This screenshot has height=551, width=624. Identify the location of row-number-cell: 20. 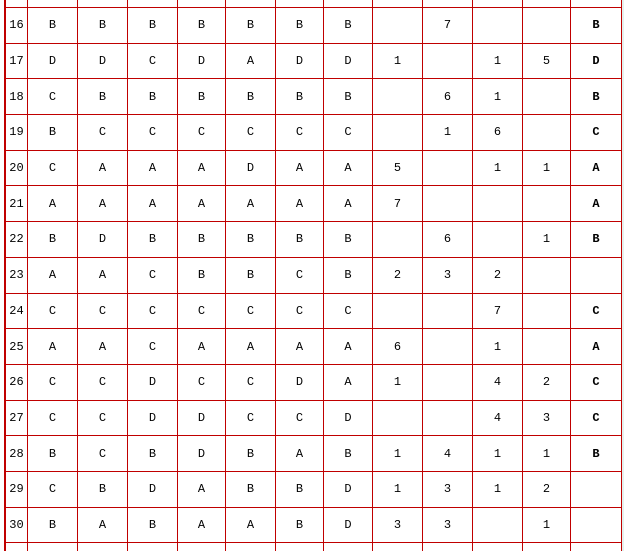
(16, 168).